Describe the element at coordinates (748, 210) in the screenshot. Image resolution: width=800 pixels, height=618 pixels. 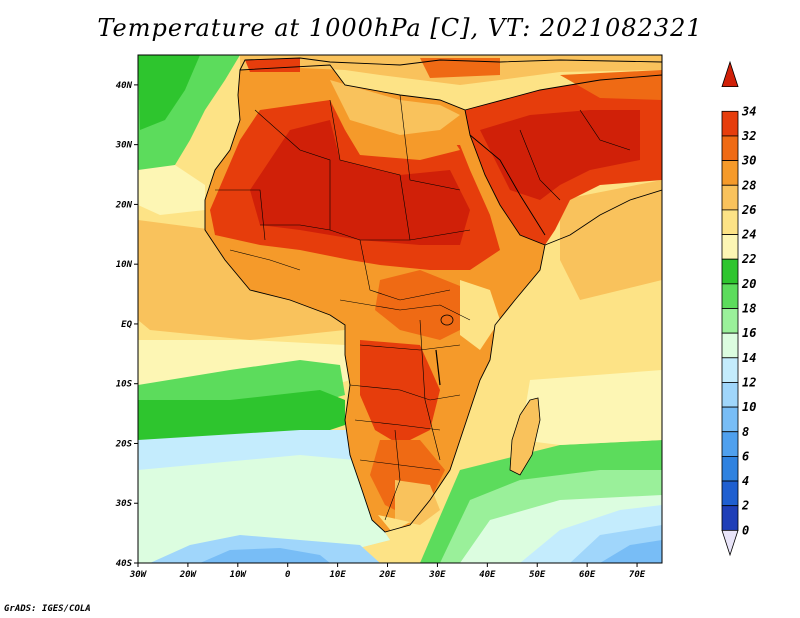
I see `colorbar-label: 26` at that location.